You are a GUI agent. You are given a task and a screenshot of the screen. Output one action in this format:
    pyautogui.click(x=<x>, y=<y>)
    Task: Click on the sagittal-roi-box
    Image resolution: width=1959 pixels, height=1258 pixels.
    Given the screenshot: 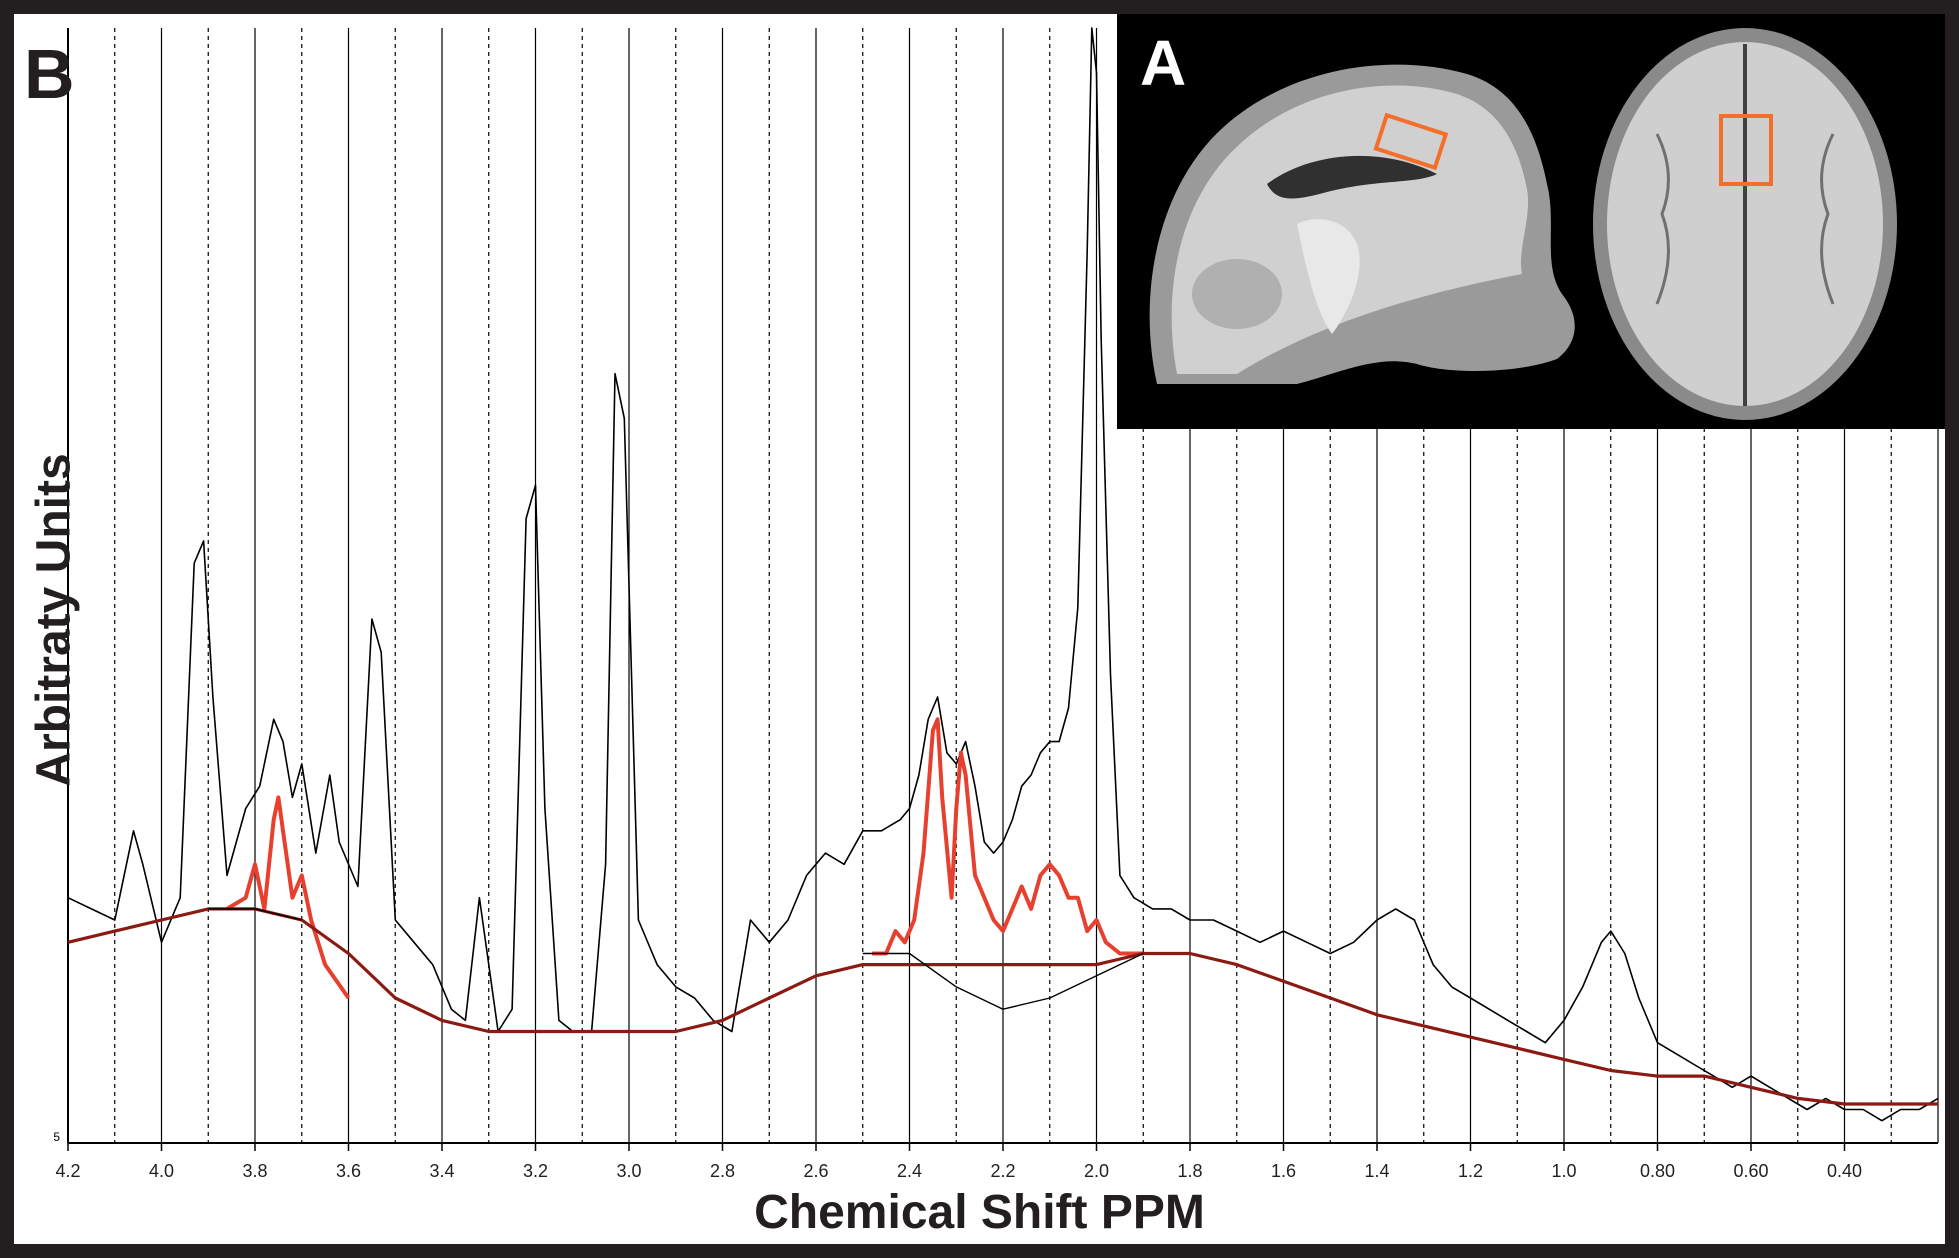 What is the action you would take?
    pyautogui.click(x=1411, y=141)
    